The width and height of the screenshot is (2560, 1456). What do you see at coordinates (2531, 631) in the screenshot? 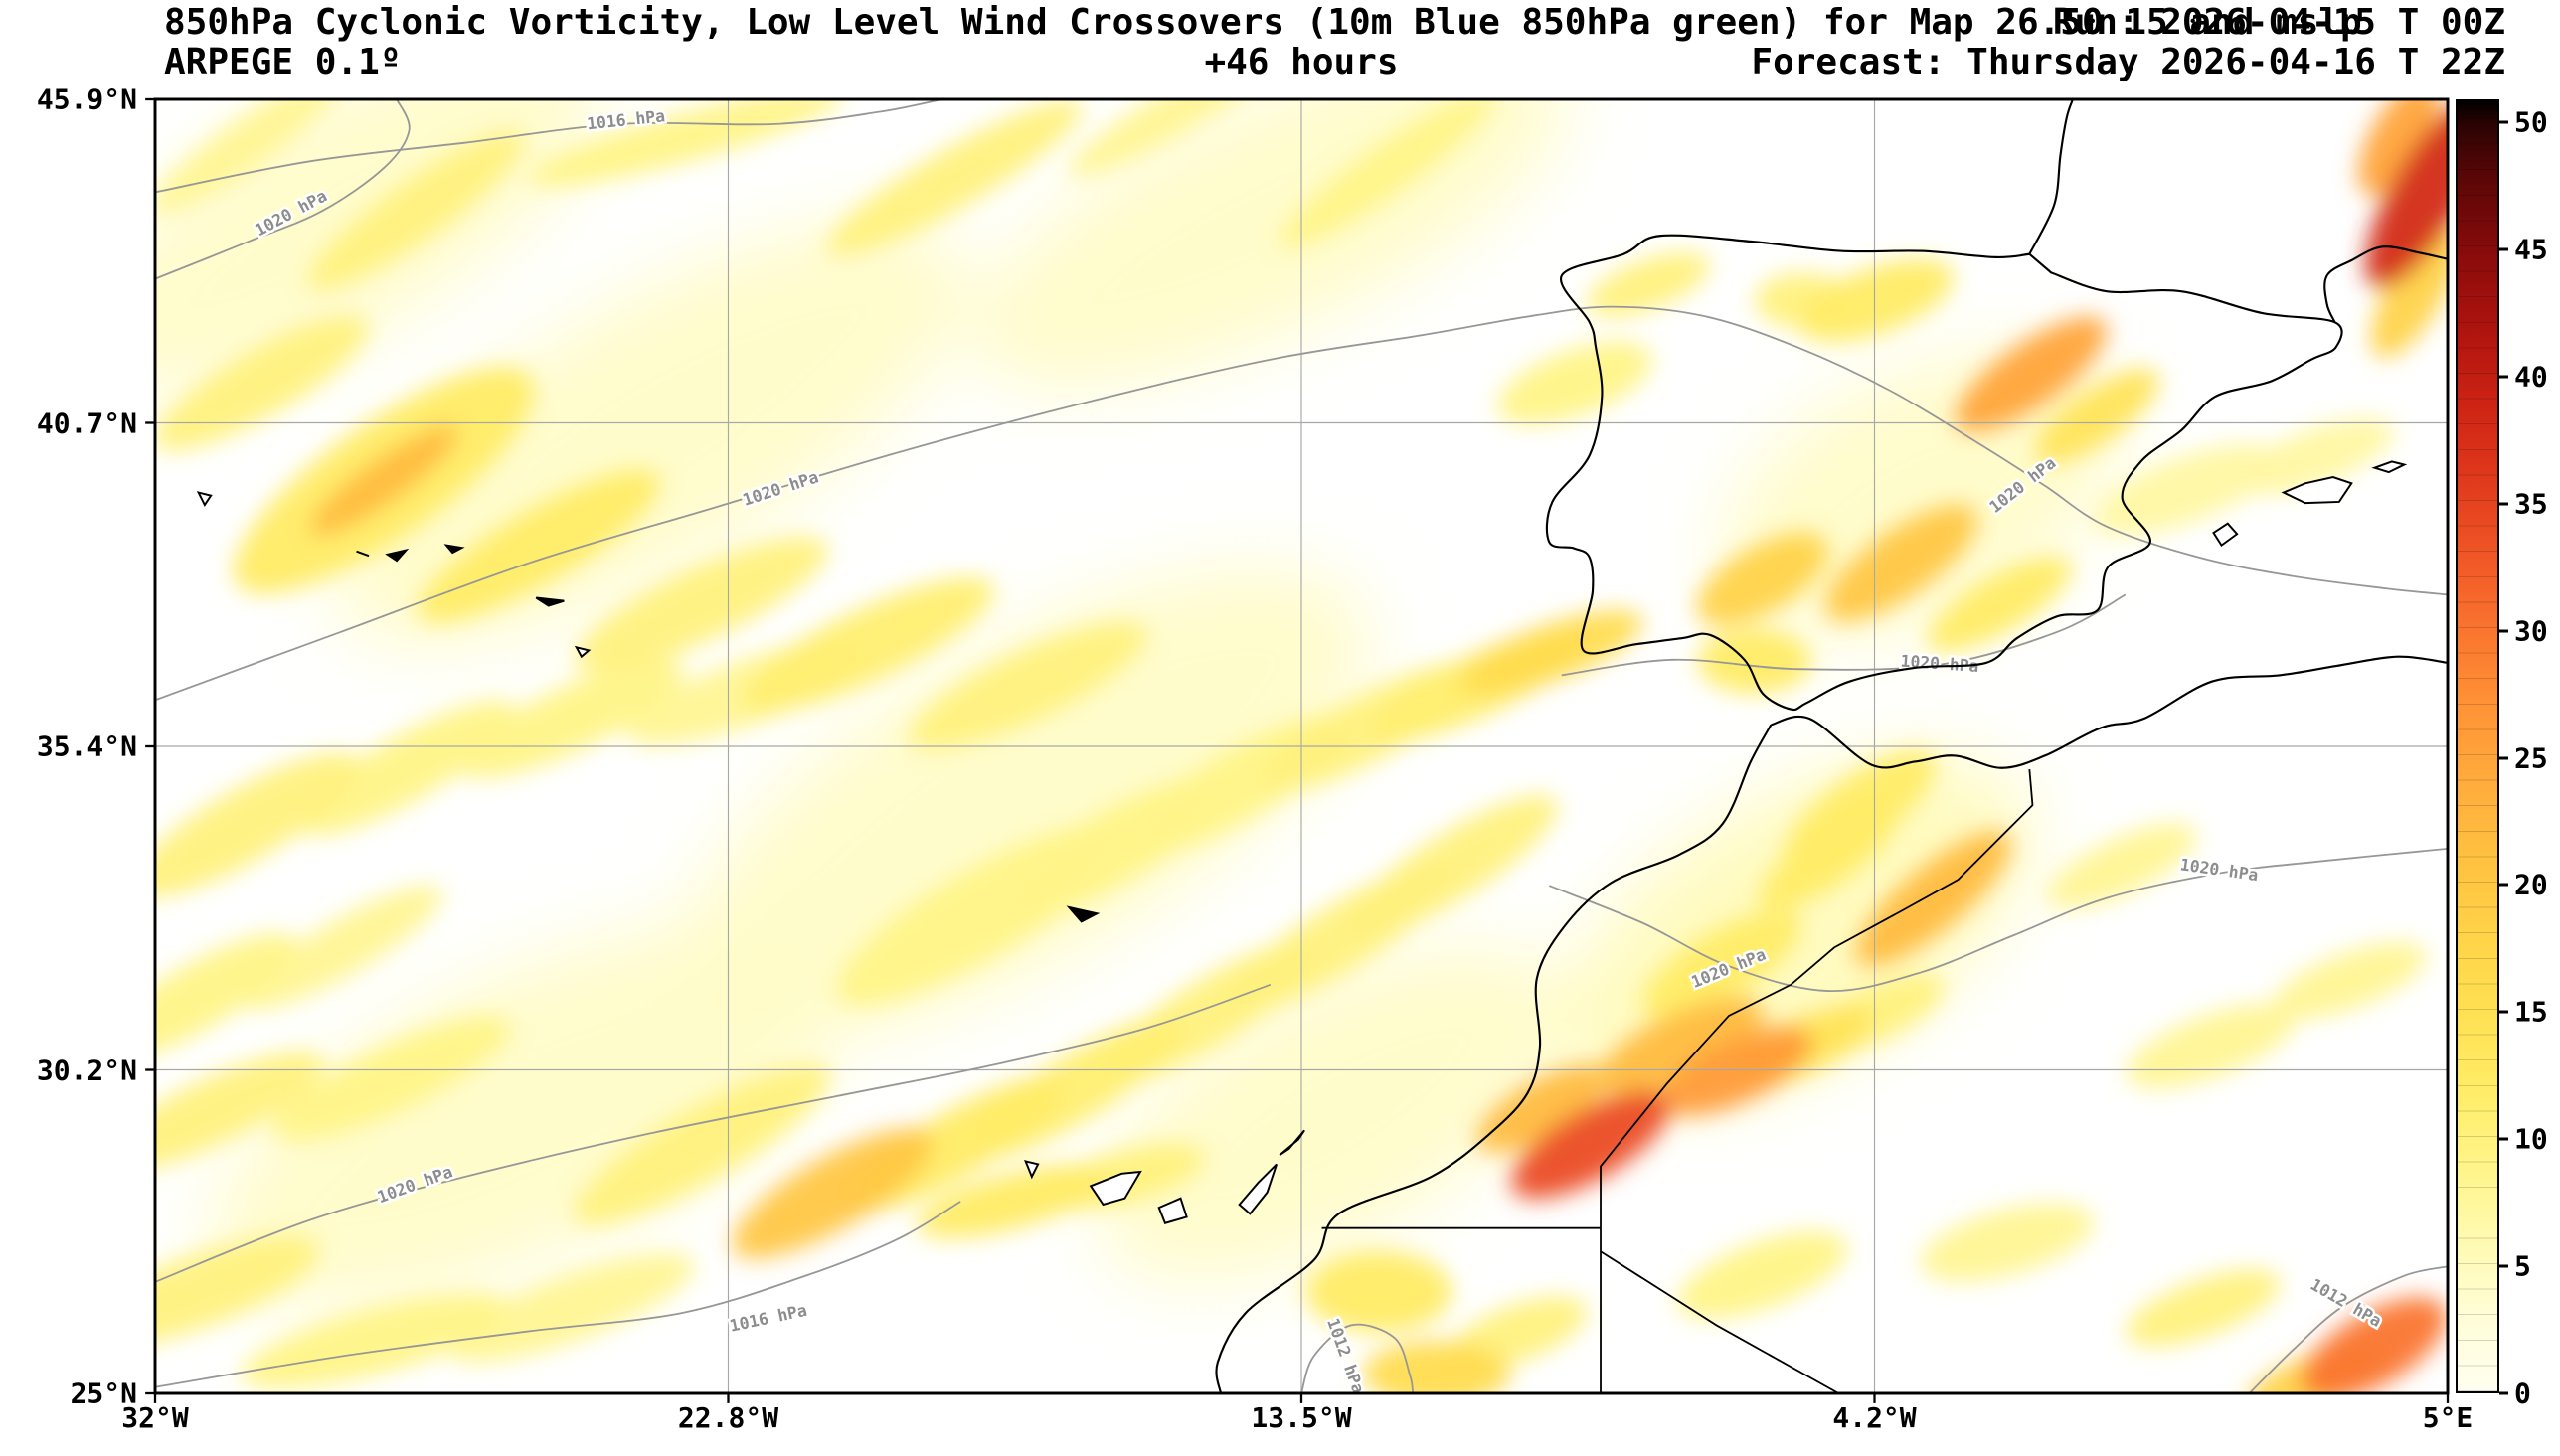
I see `colorbar-tick-label: 30` at bounding box center [2531, 631].